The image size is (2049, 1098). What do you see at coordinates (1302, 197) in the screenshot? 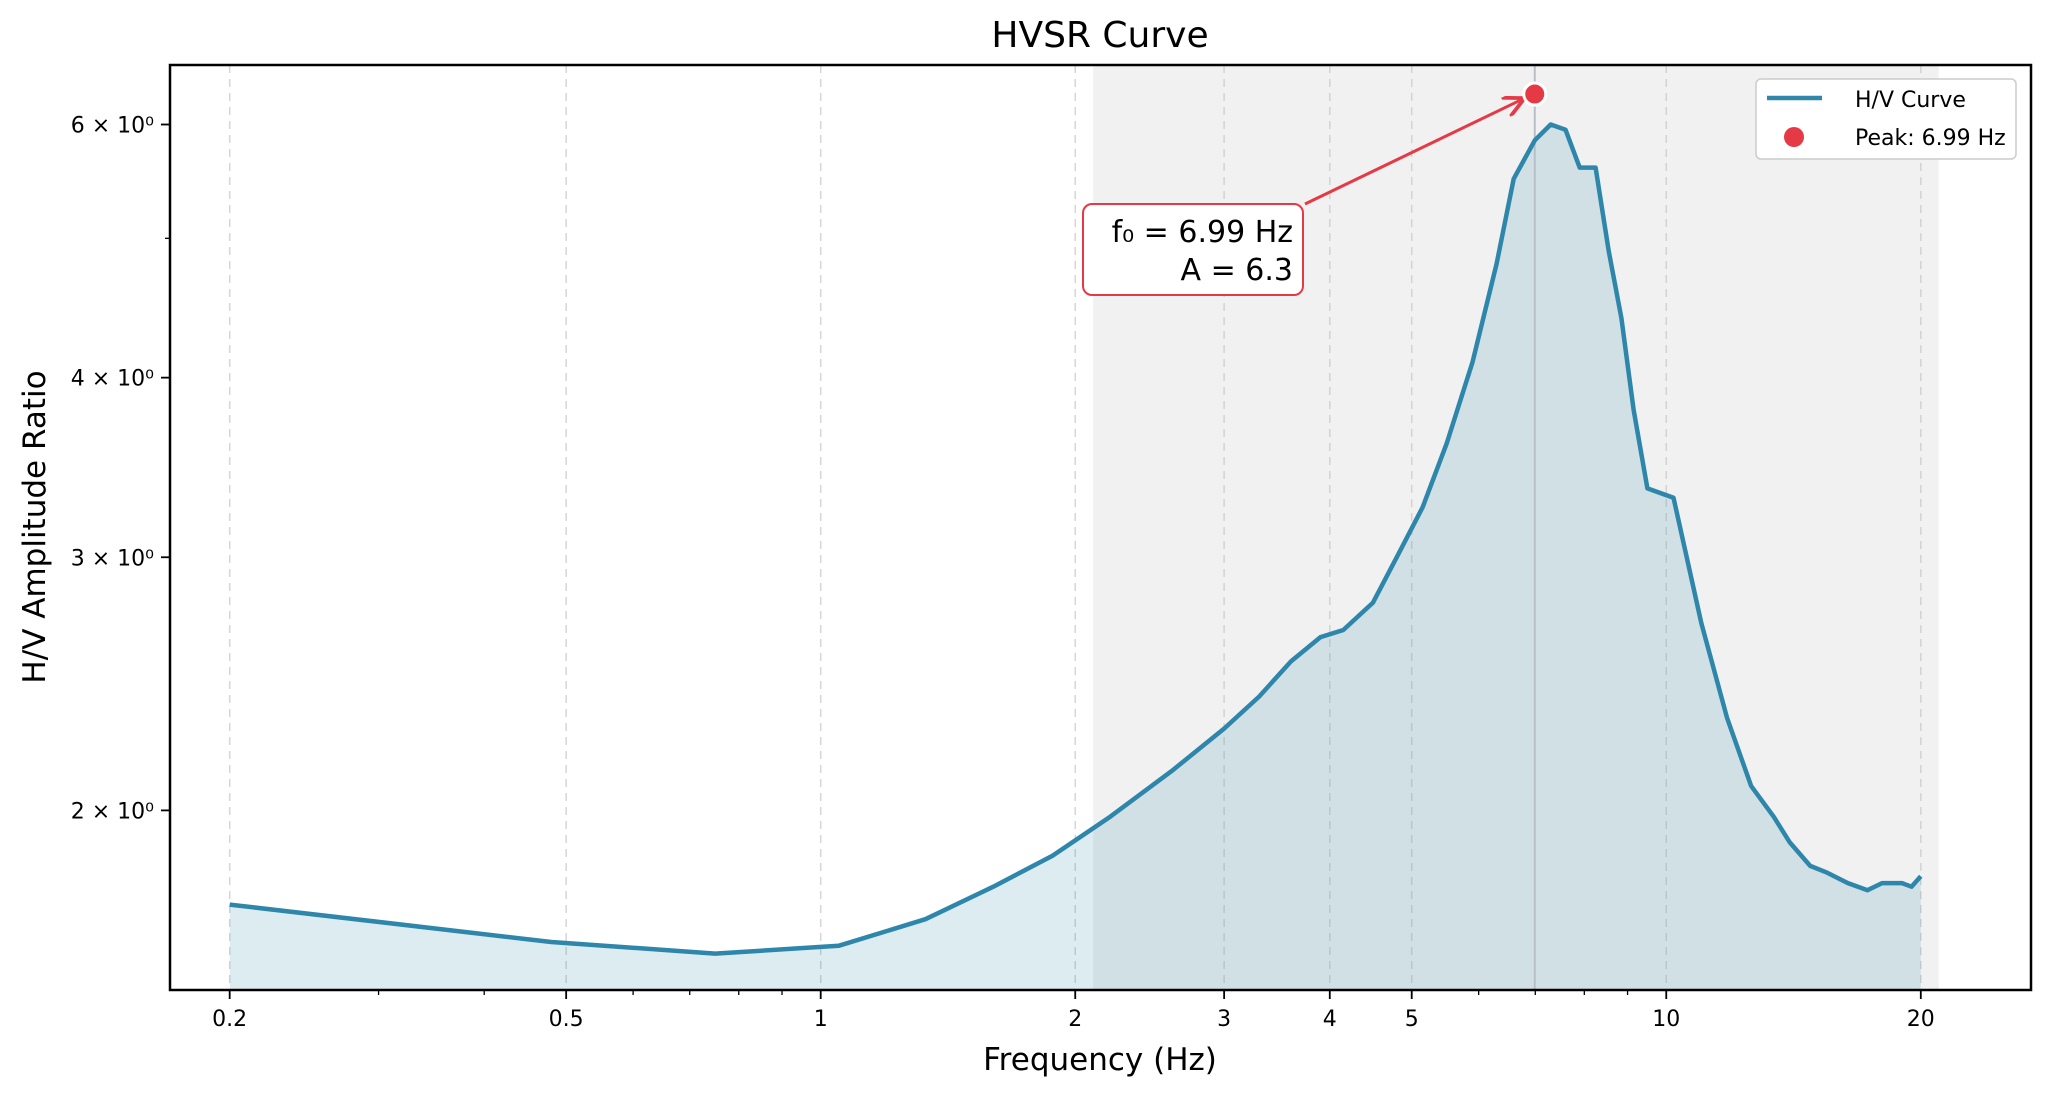
I see `peak-annotation: f₀ = 6.99 Hz A = 6.3` at bounding box center [1302, 197].